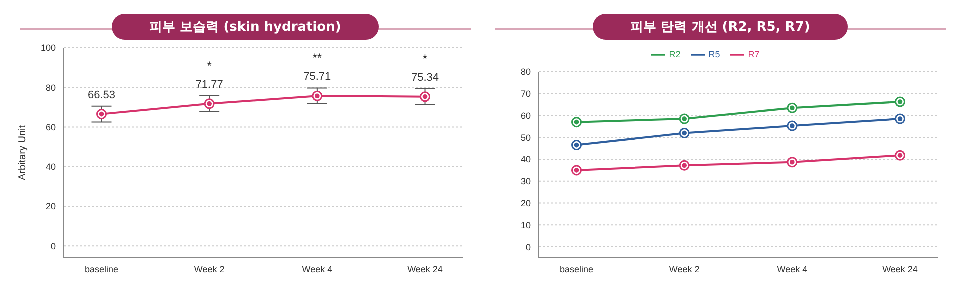 The width and height of the screenshot is (966, 290). Describe the element at coordinates (23, 153) in the screenshot. I see `y-axis-title: Arbitary Unit` at that location.